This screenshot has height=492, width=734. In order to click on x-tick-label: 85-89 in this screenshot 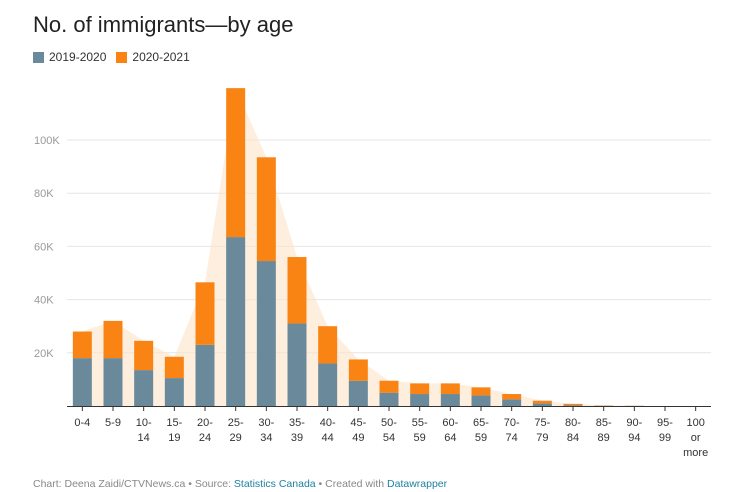, I will do `click(604, 430)`.